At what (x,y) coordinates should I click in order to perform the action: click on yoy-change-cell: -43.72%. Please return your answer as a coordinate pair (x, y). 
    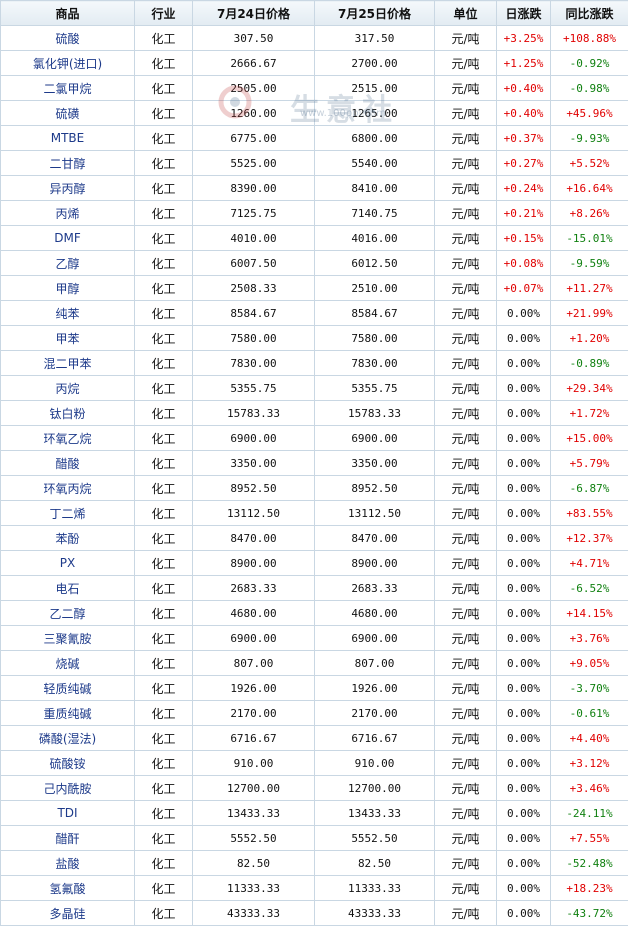
    Looking at the image, I should click on (589, 913).